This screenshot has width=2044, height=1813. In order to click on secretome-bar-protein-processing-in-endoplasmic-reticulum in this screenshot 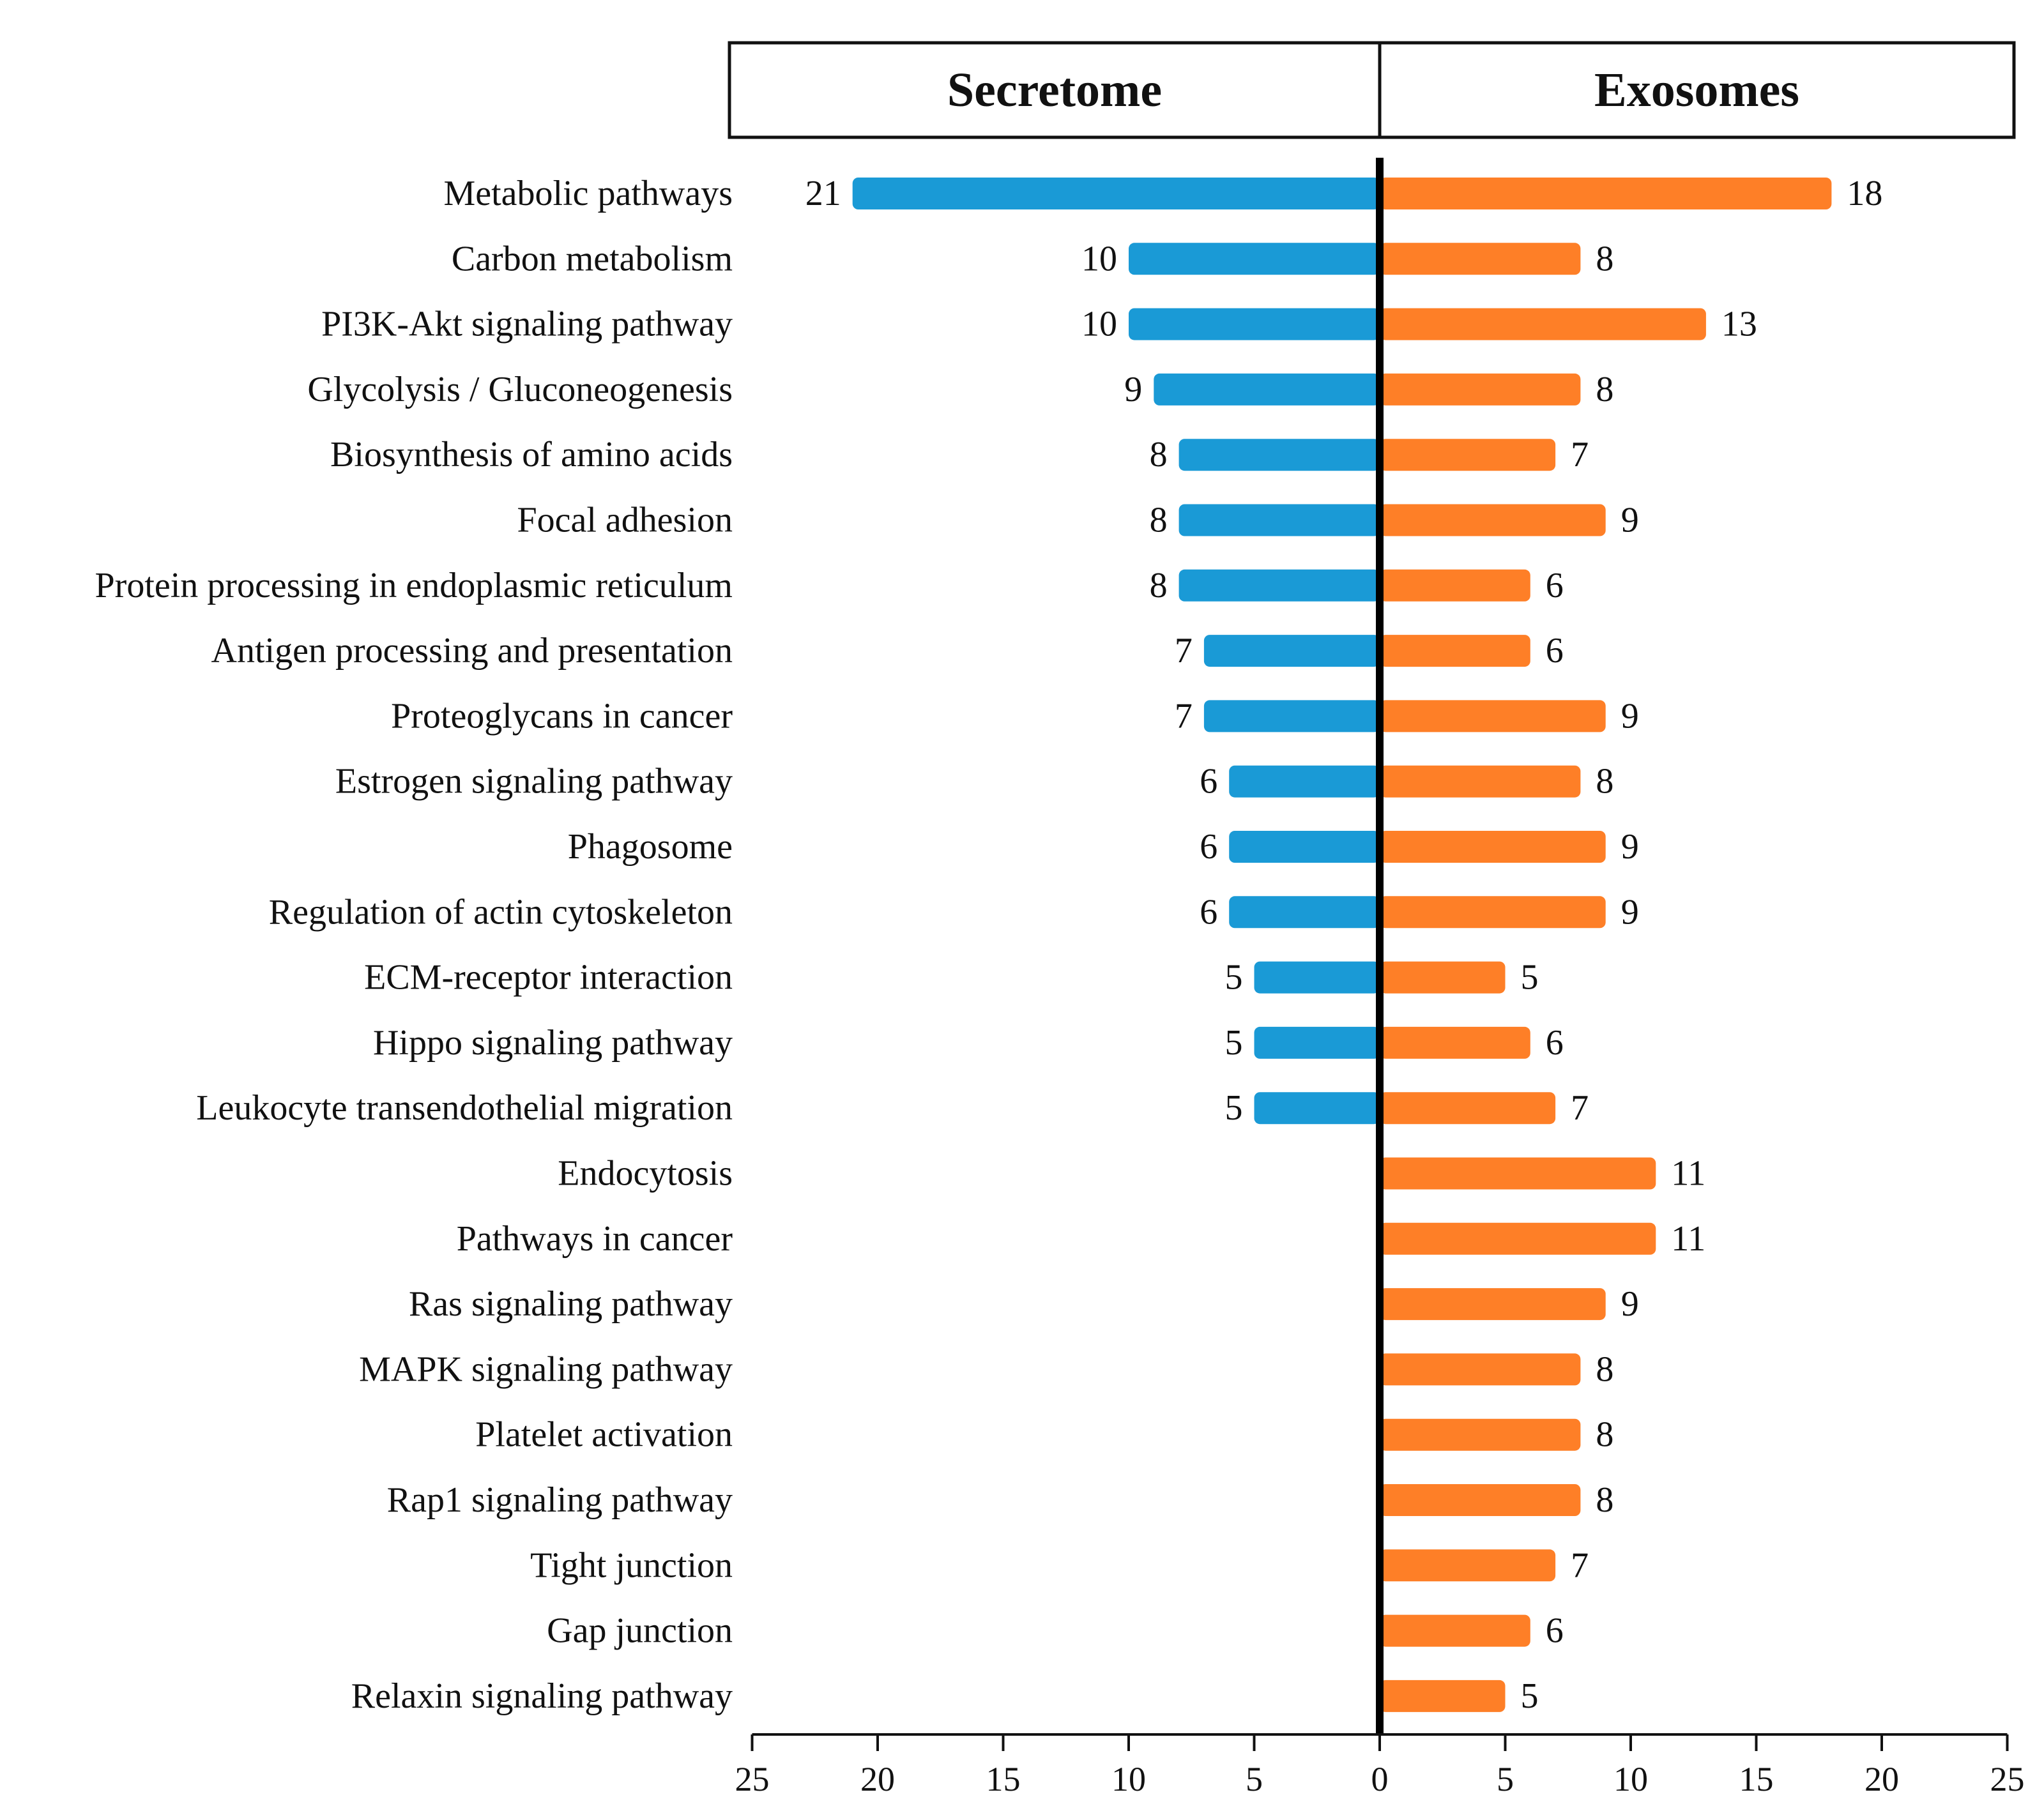, I will do `click(1279, 585)`.